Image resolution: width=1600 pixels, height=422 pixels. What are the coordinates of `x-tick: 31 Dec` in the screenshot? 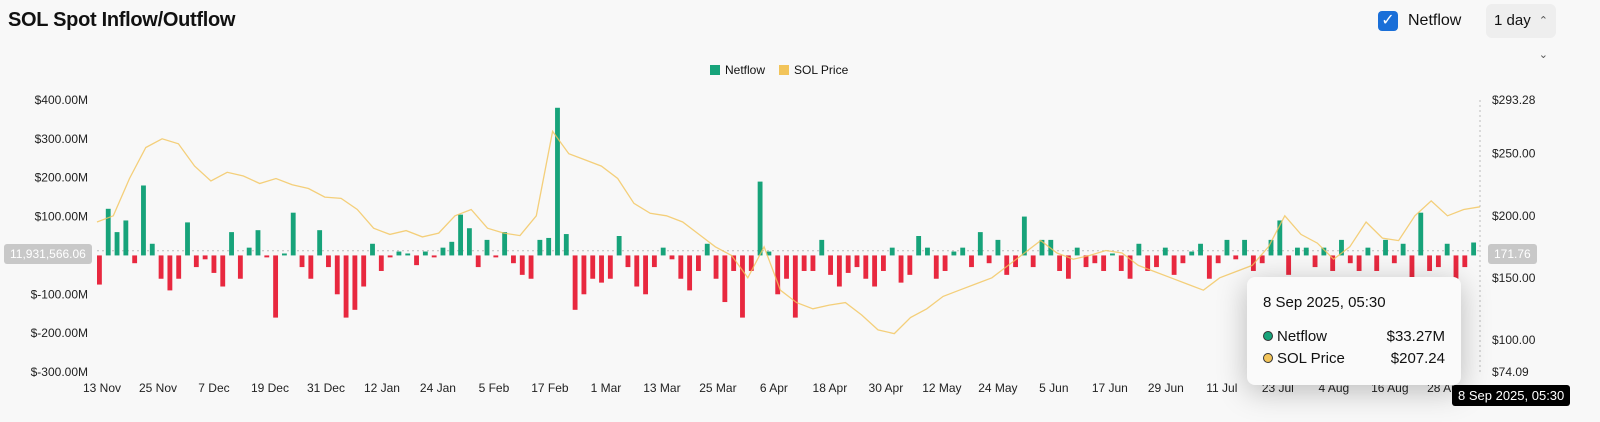 It's located at (326, 388).